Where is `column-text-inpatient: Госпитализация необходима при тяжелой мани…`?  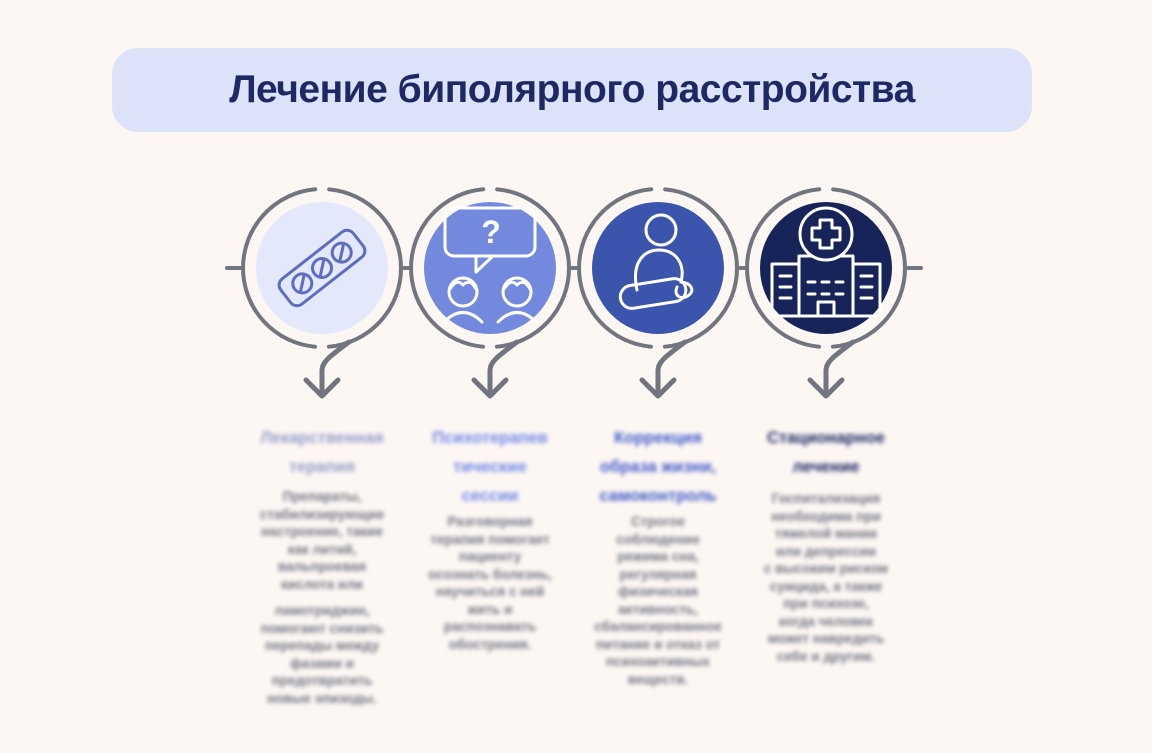 column-text-inpatient: Госпитализация необходима при тяжелой мани… is located at coordinates (826, 577).